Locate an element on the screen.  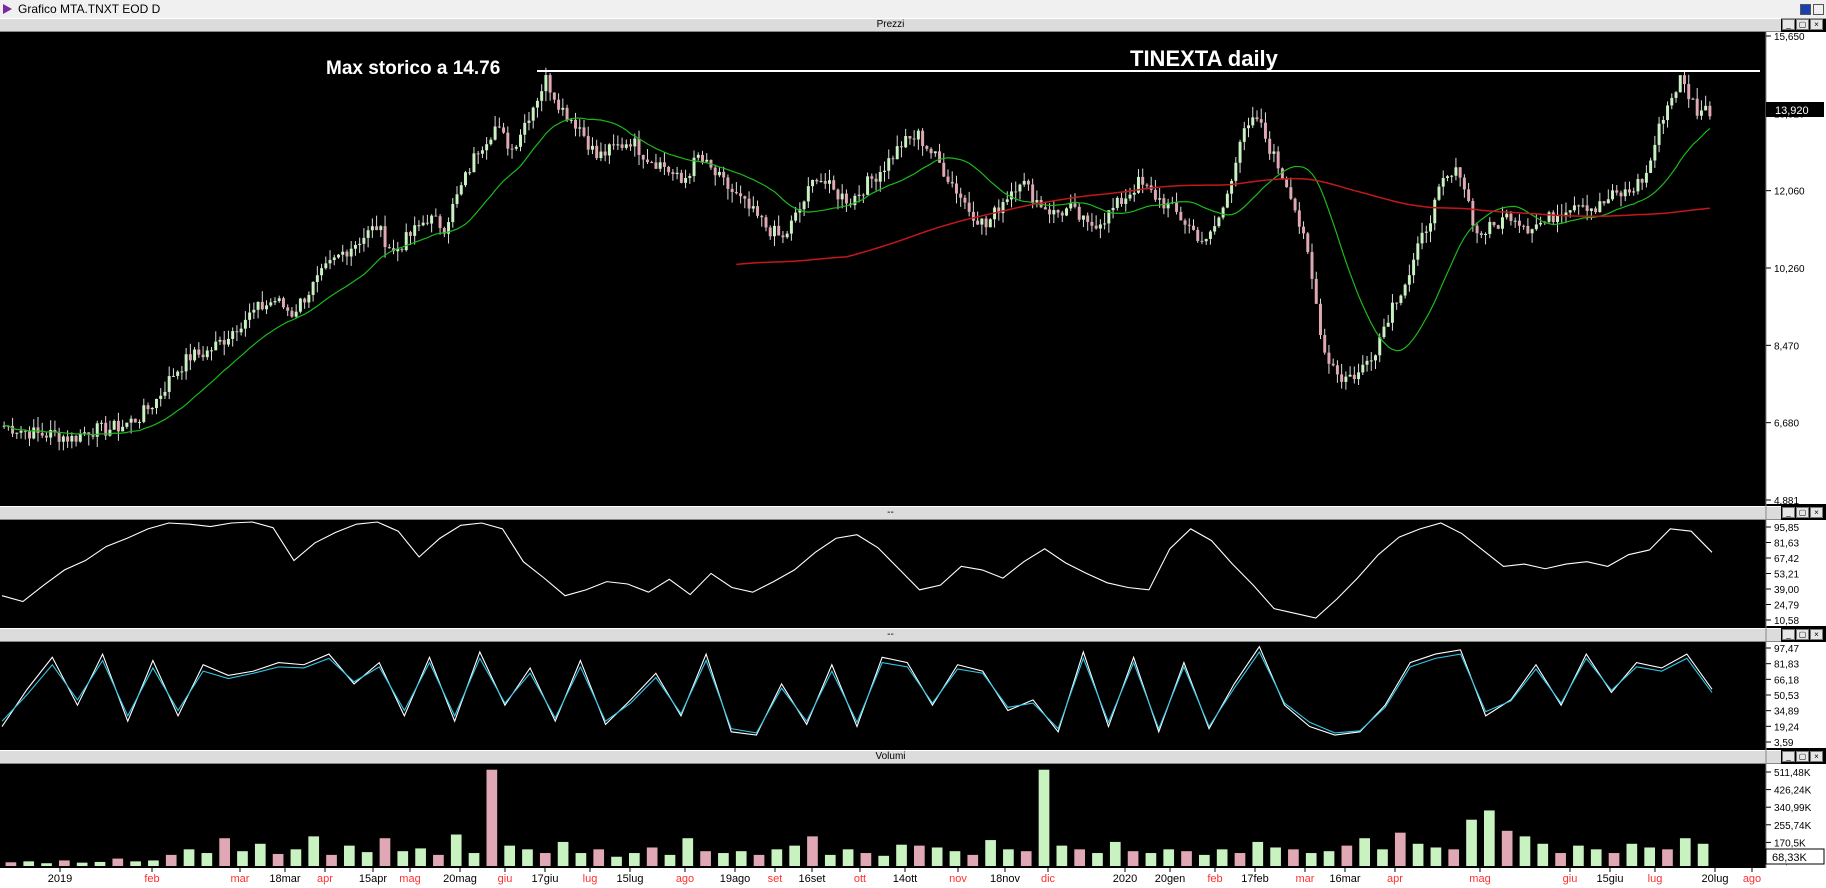
x-tick-label: 20lug is located at coordinates (1715, 879).